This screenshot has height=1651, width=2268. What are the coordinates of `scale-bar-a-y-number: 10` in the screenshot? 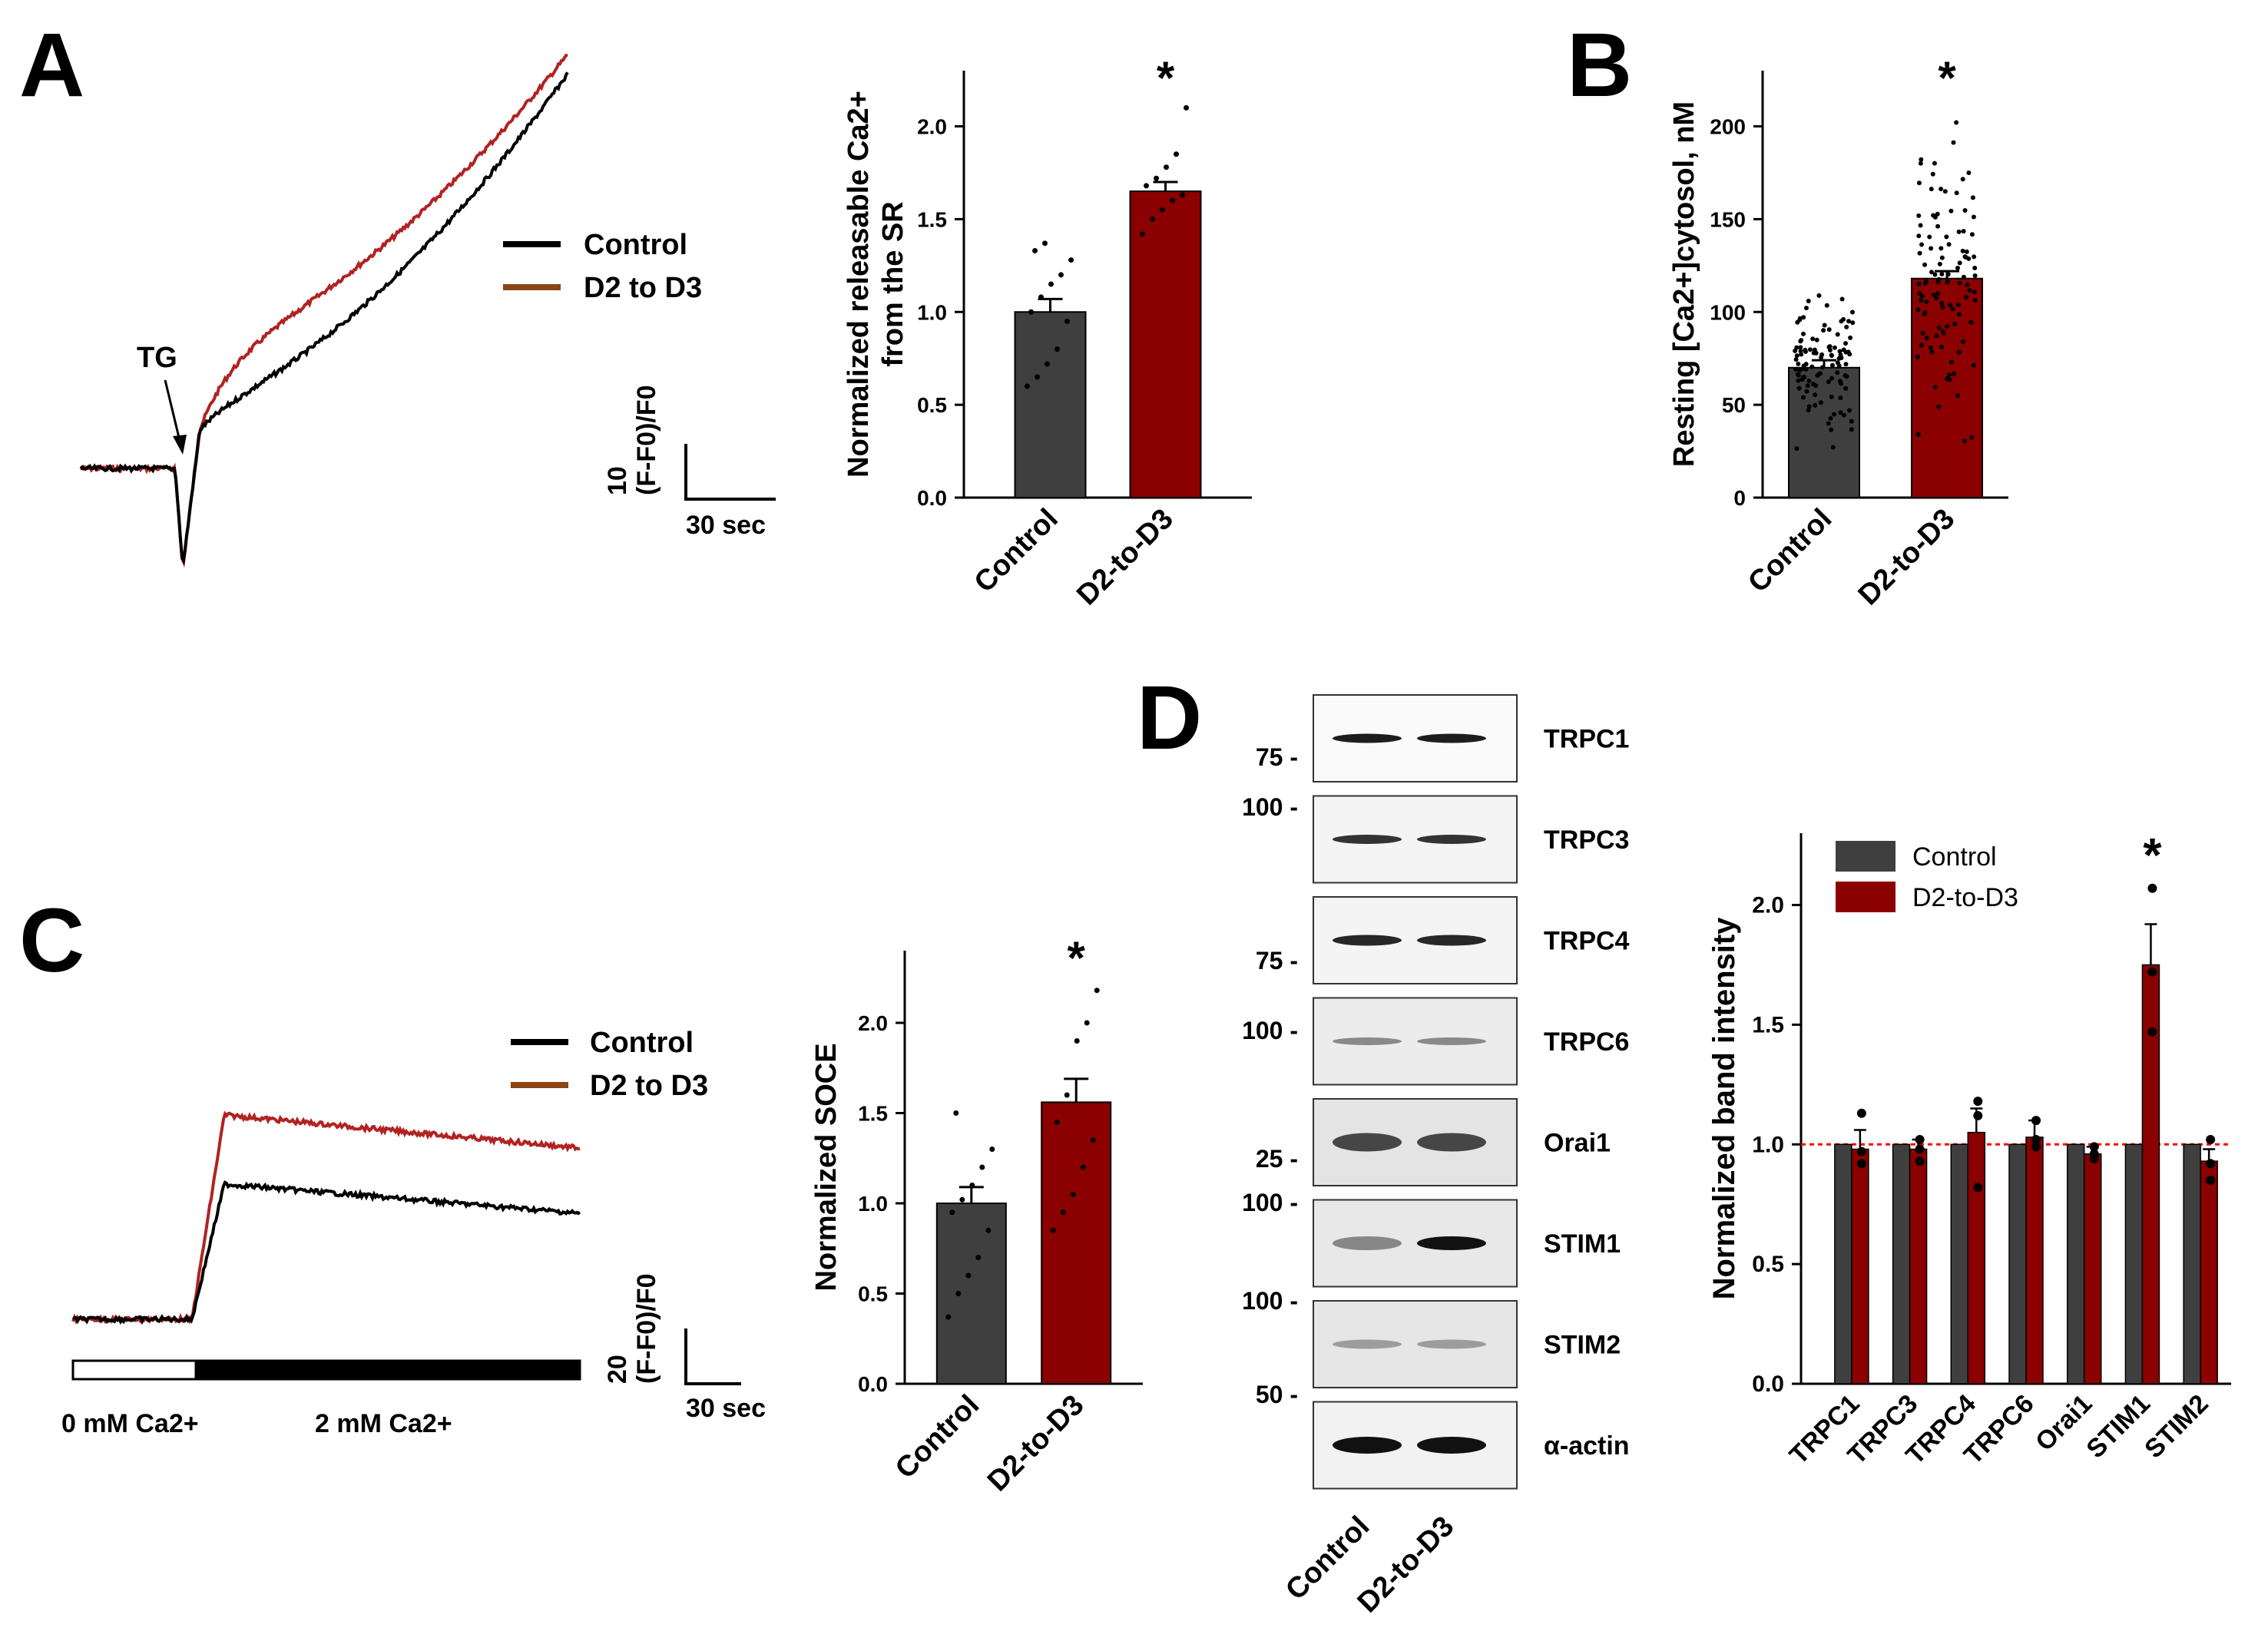 It's located at (617, 481).